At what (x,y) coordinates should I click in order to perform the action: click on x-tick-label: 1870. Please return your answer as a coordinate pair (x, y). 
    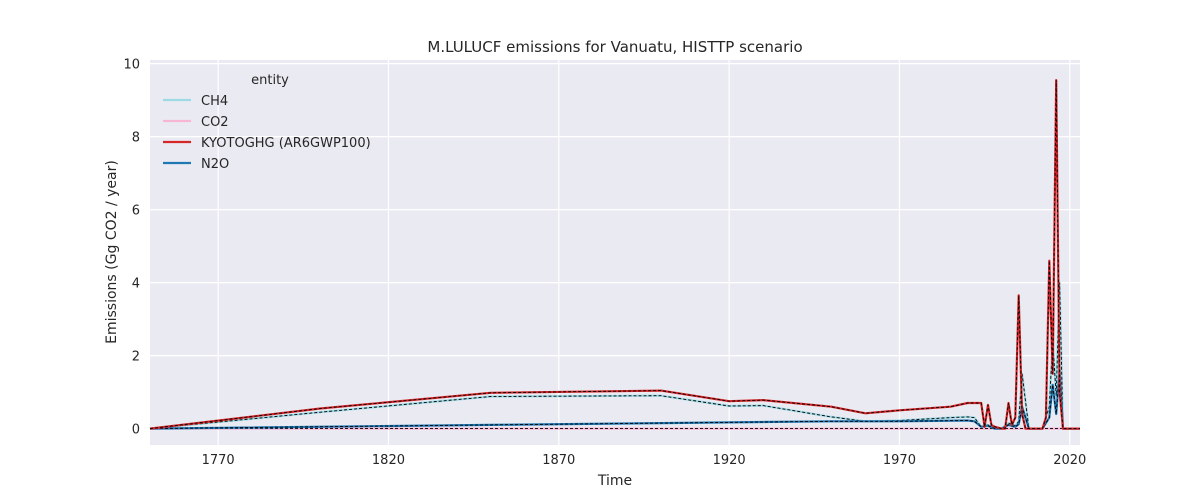
    Looking at the image, I should click on (558, 460).